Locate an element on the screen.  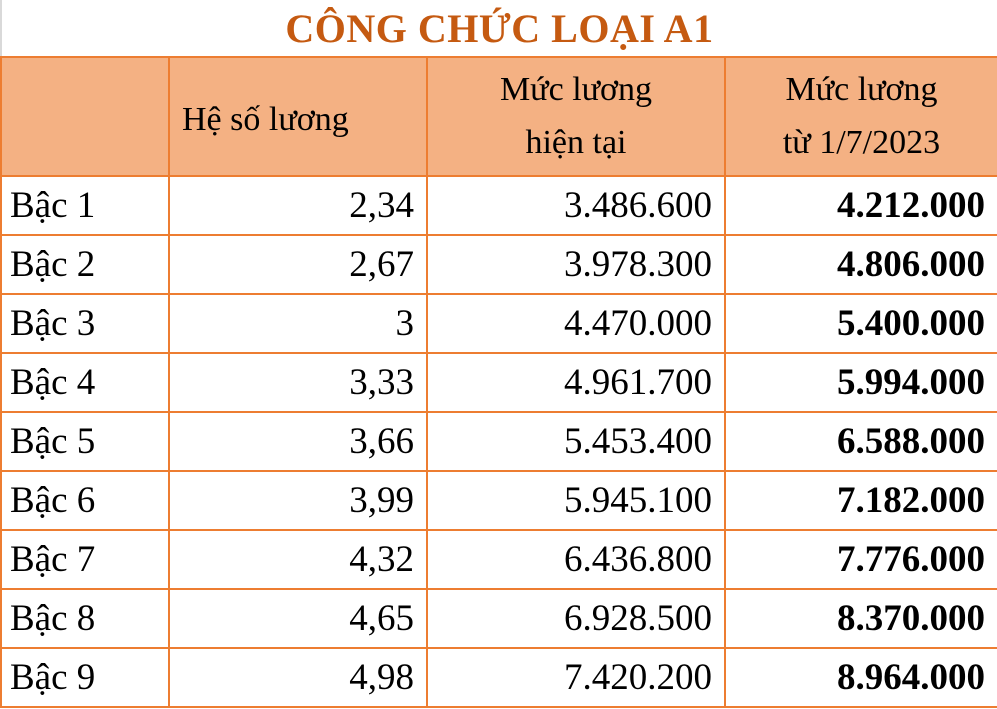
header-line-2: từ 1/7/2023 is located at coordinates (861, 142).